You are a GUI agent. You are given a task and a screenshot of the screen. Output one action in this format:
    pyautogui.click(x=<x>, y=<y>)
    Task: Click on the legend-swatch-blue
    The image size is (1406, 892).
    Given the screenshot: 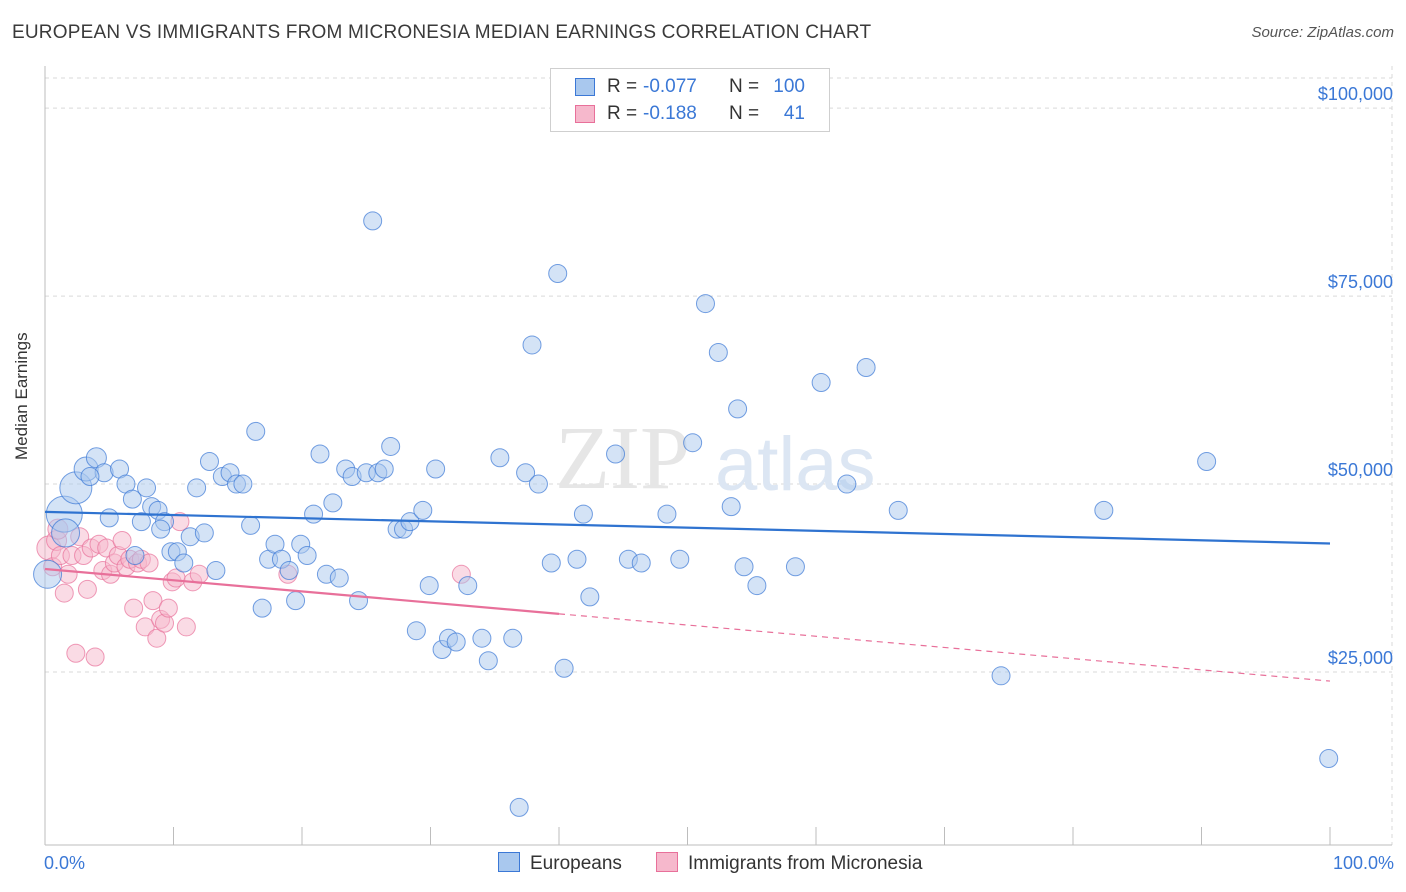 What is the action you would take?
    pyautogui.click(x=585, y=87)
    